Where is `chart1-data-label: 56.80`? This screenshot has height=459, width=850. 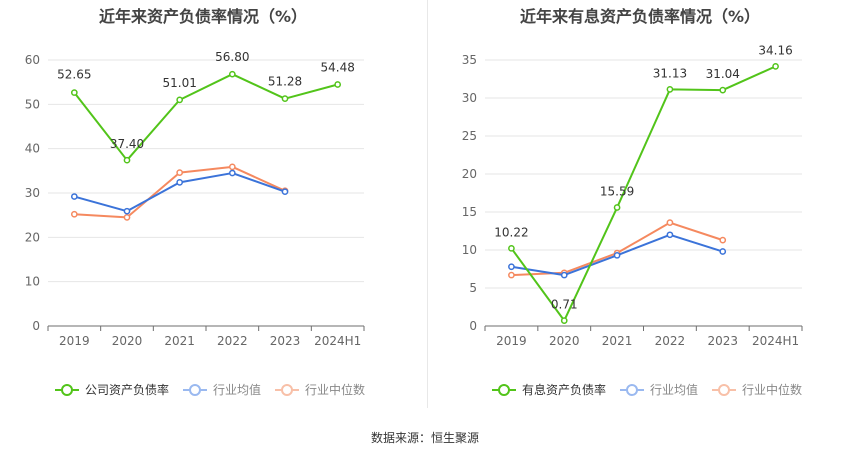
chart1-data-label: 56.80 is located at coordinates (232, 57).